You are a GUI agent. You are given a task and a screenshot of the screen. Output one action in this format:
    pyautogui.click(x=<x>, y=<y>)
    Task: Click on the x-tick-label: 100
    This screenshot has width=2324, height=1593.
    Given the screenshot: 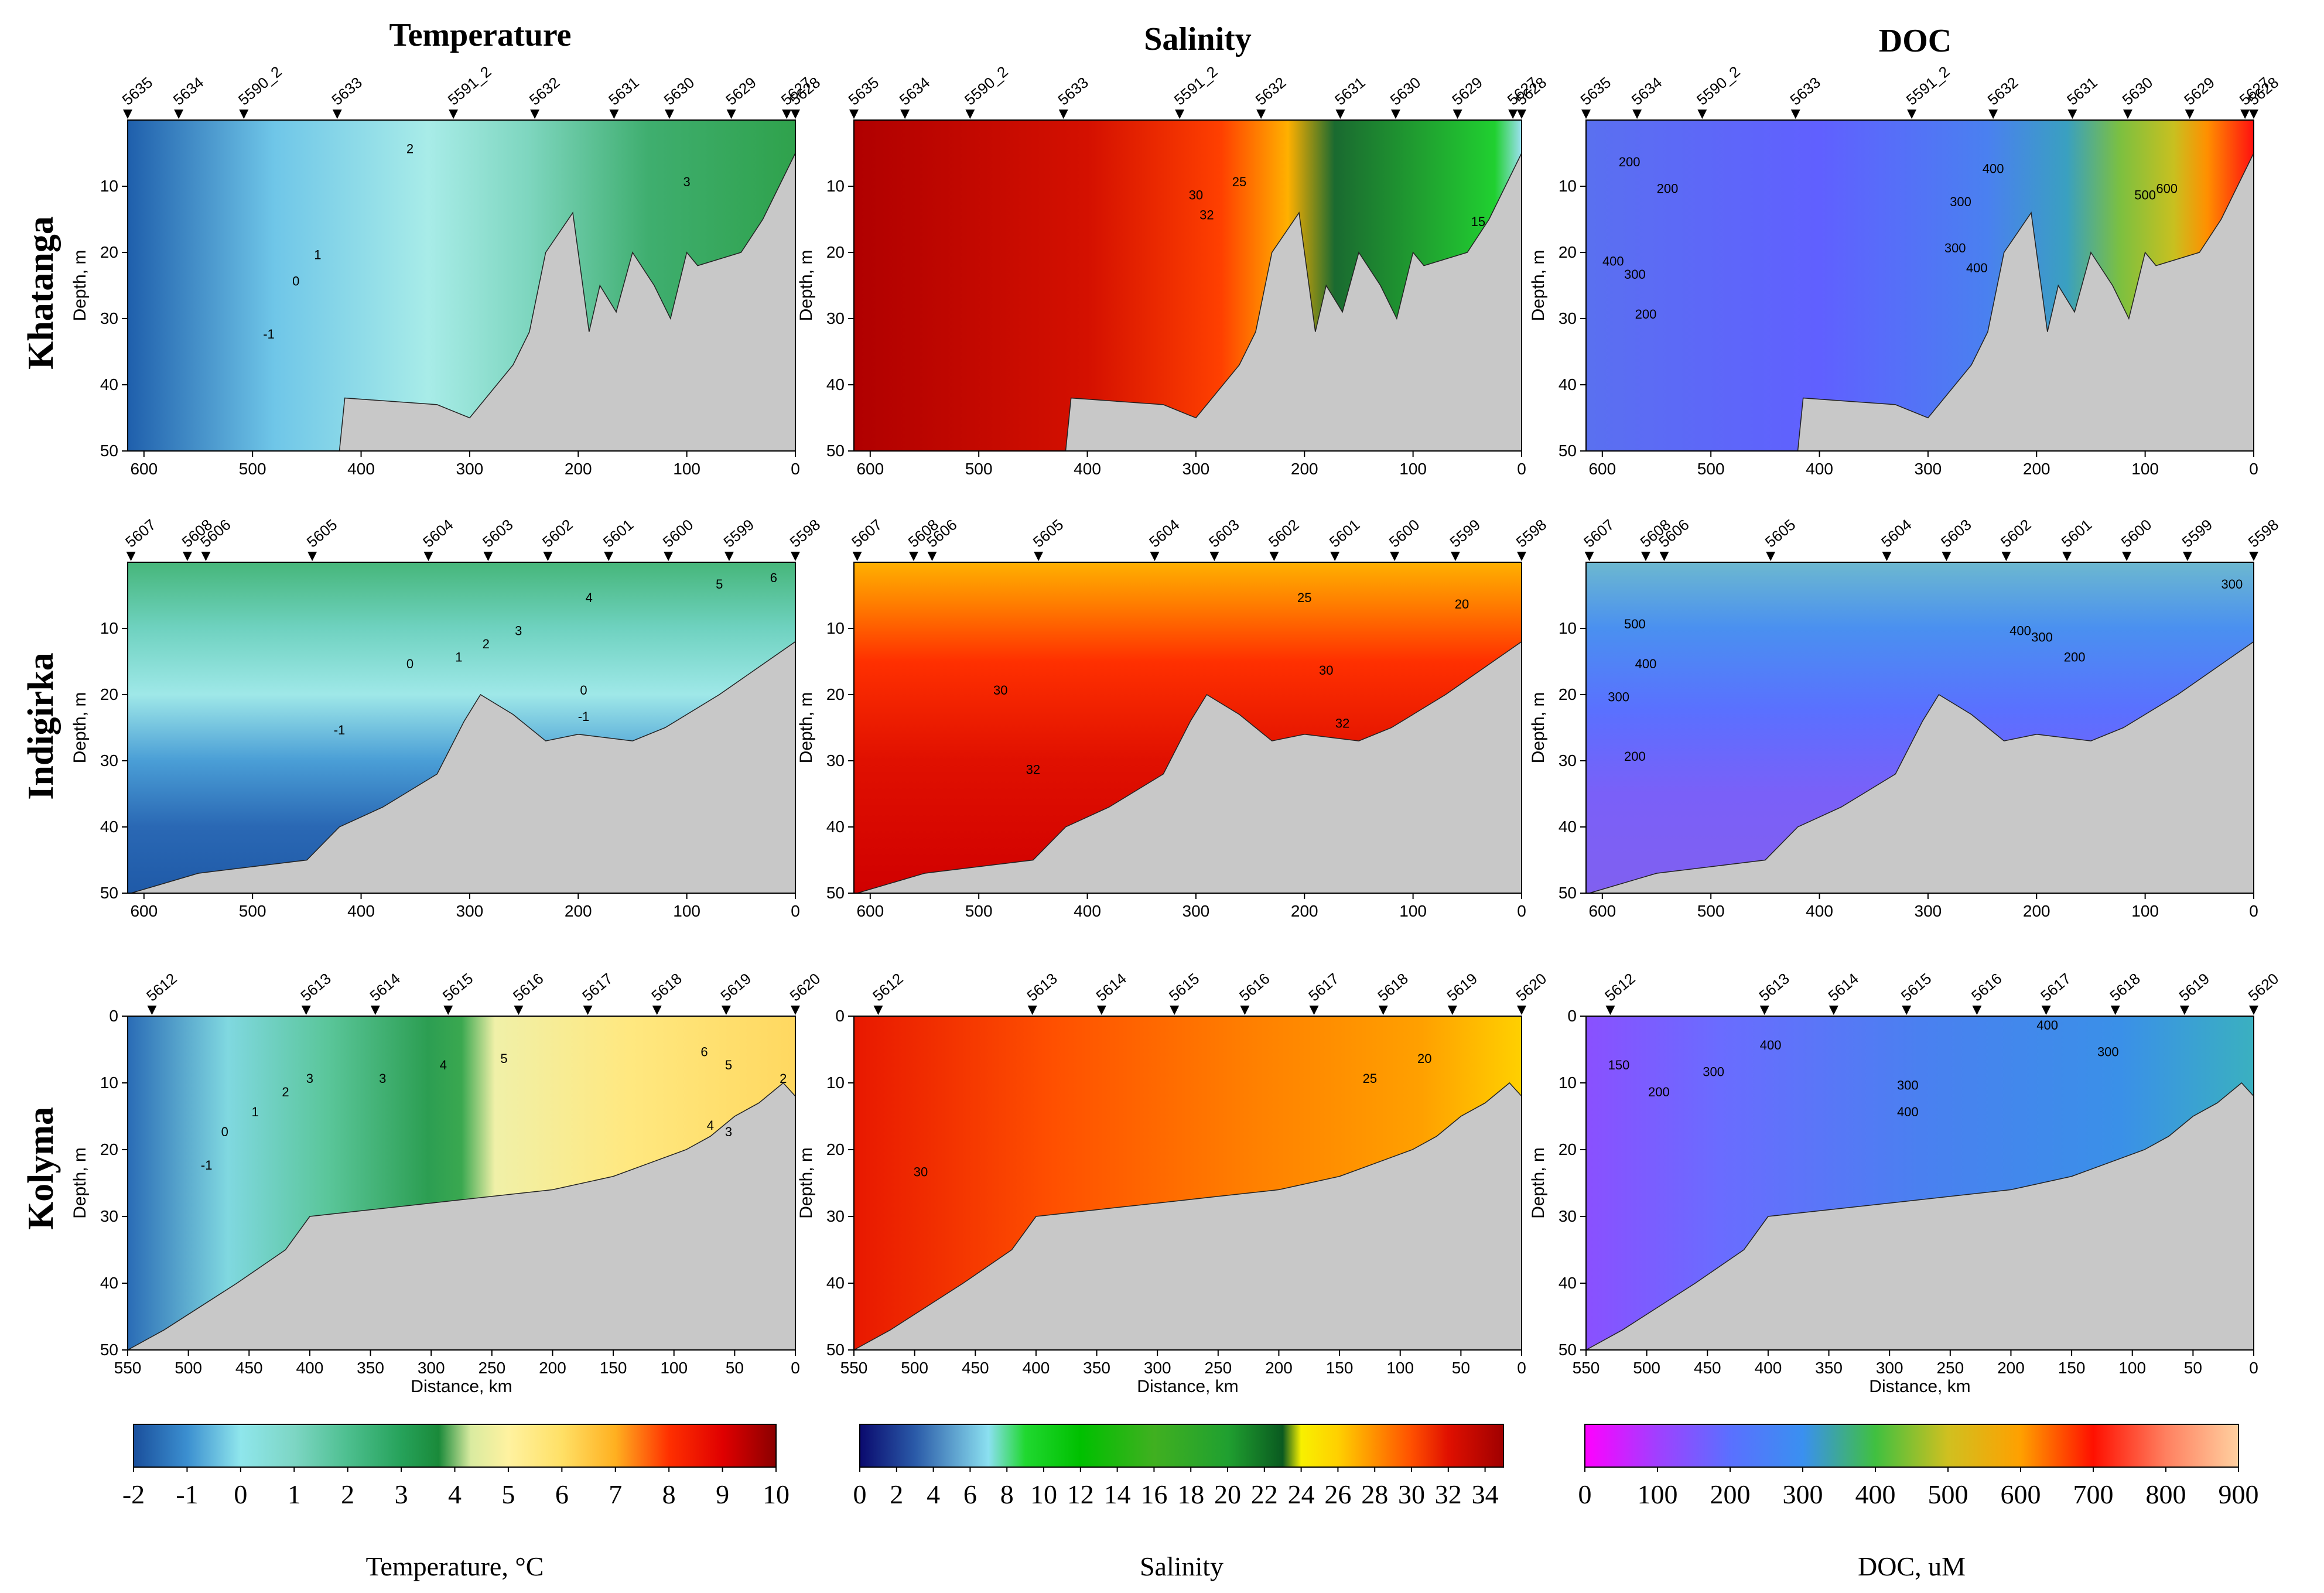 What is the action you would take?
    pyautogui.click(x=686, y=911)
    